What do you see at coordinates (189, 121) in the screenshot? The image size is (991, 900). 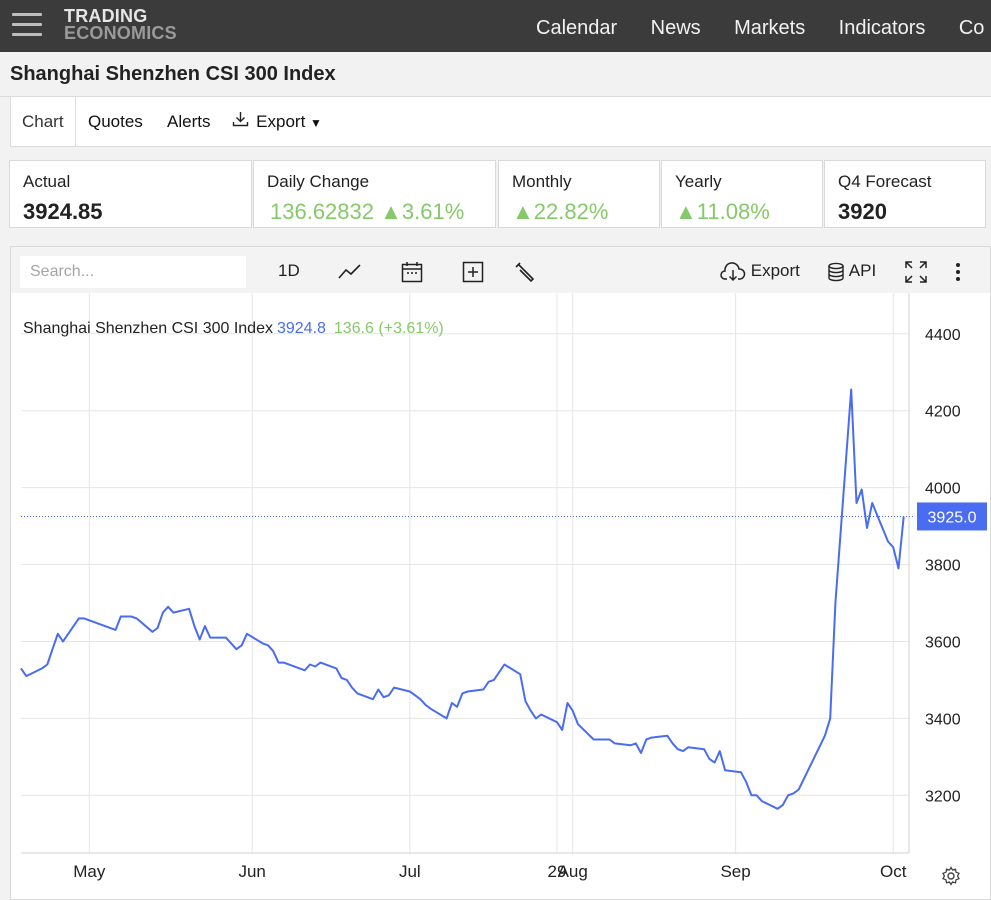 I see `tab-alerts: Alerts` at bounding box center [189, 121].